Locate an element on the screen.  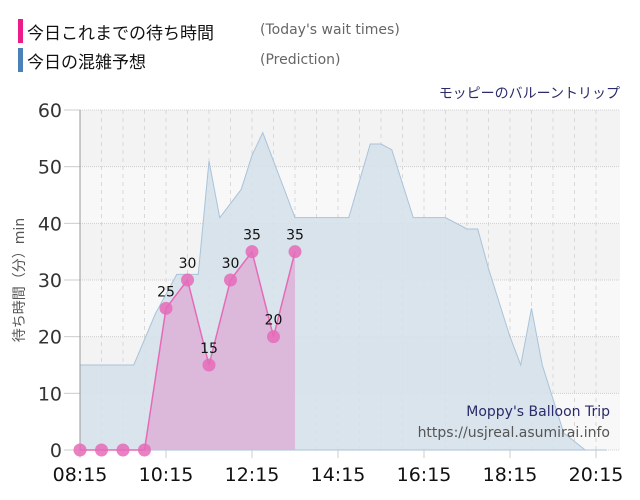
x-tick-label: 14:15 is located at coordinates (338, 475).